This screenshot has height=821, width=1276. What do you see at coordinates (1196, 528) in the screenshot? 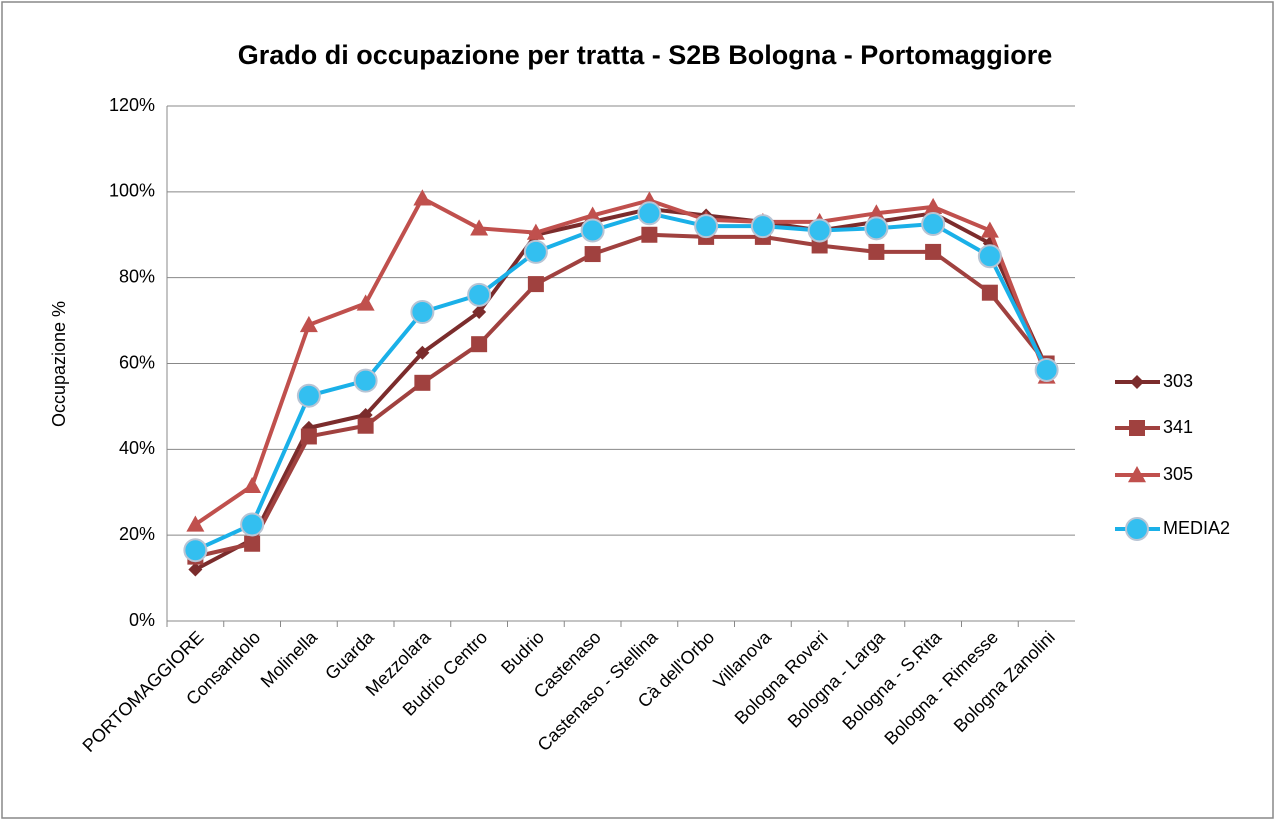
I see `legend-label: MEDIA2` at bounding box center [1196, 528].